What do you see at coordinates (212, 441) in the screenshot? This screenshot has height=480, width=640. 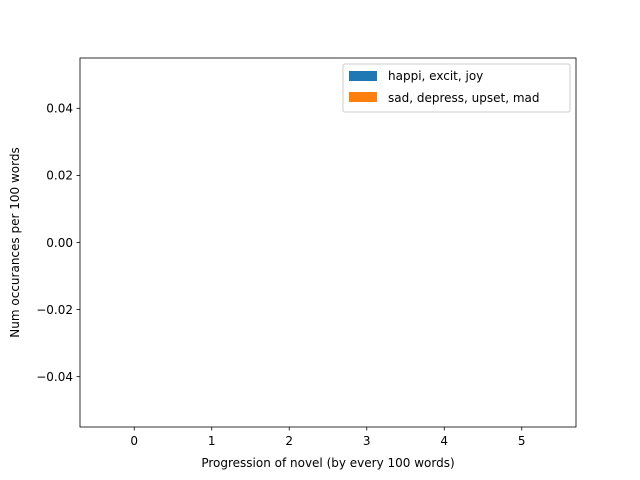 I see `x-tick-label: 1` at bounding box center [212, 441].